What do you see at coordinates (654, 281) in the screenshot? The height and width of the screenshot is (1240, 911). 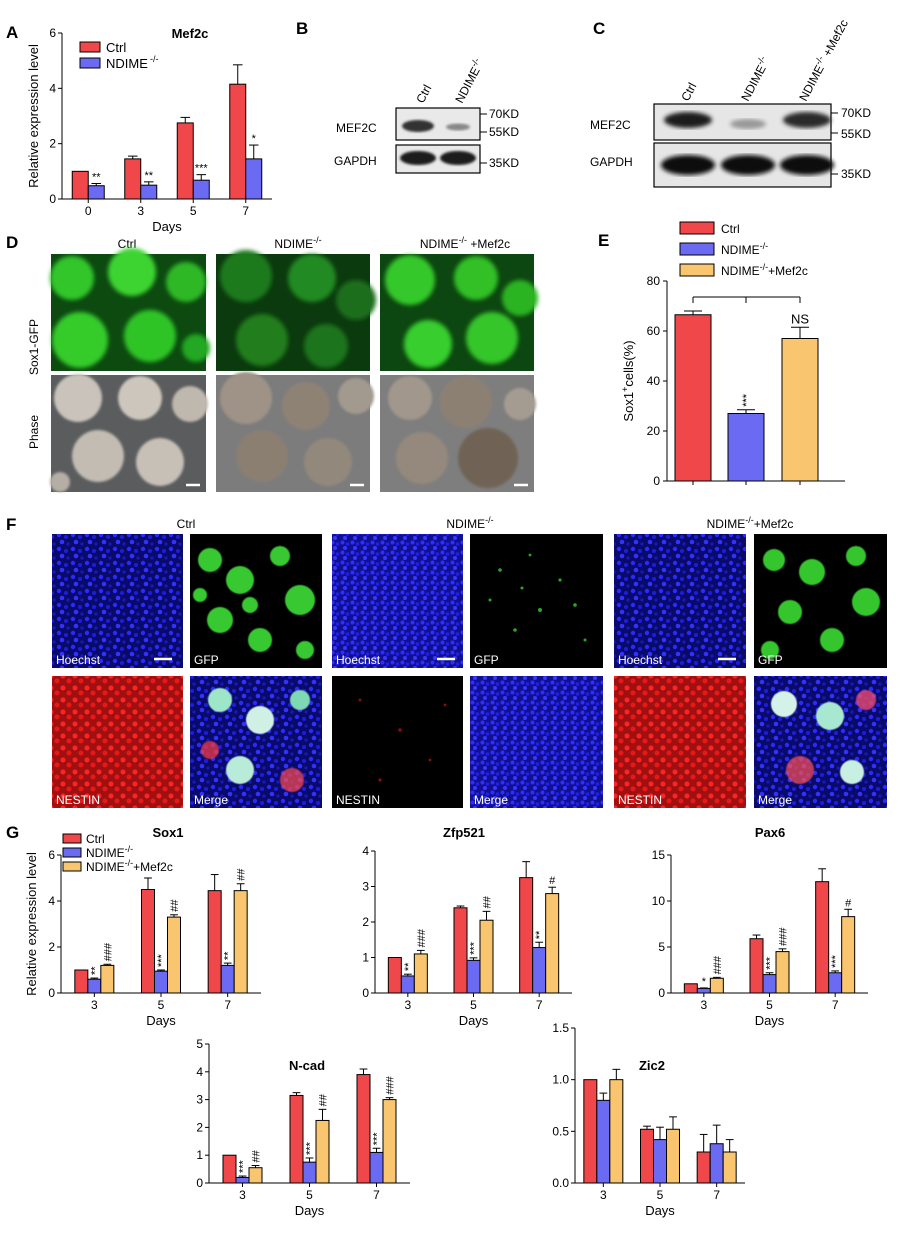 I see `y-tick-label: 80` at bounding box center [654, 281].